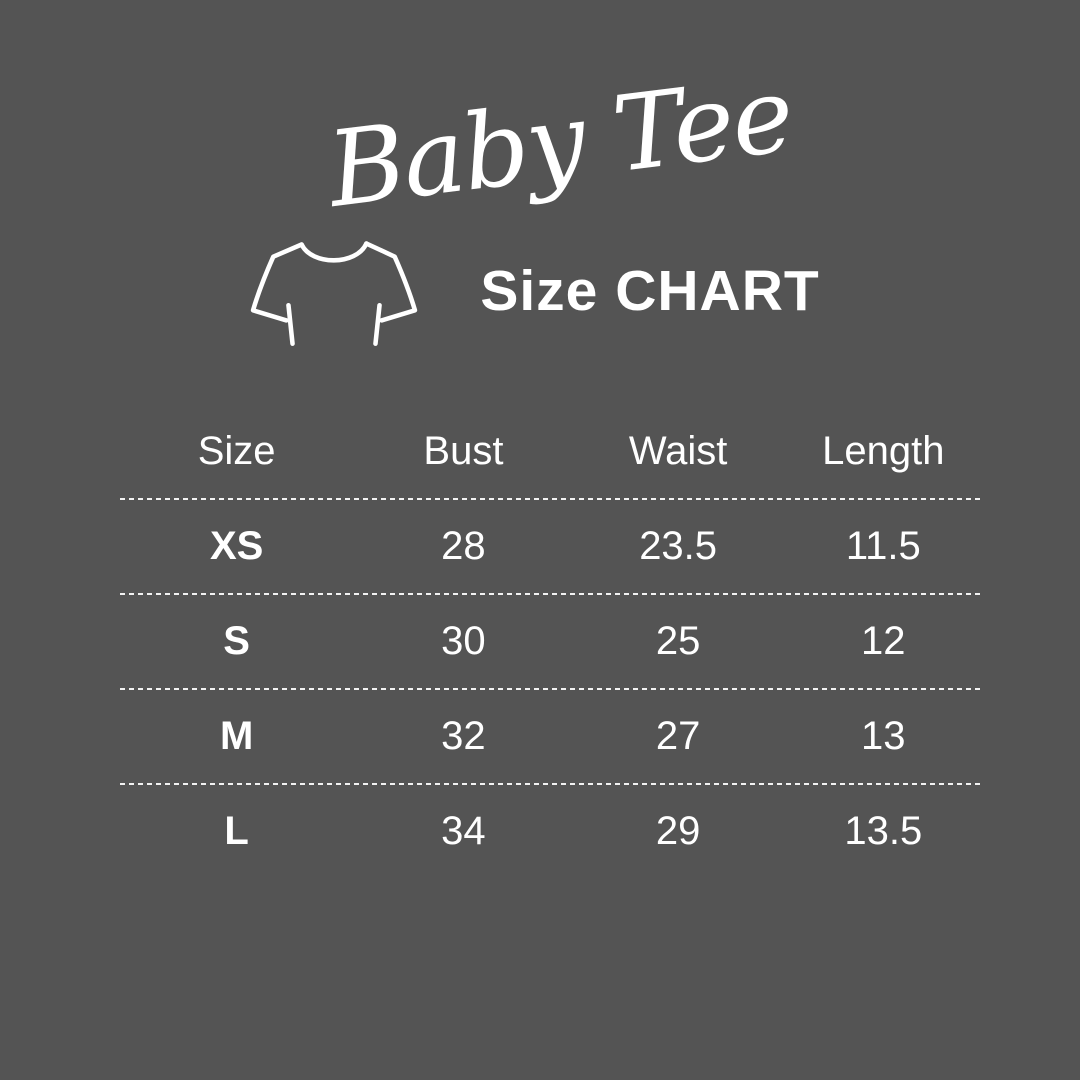 Image resolution: width=1080 pixels, height=1080 pixels. Describe the element at coordinates (678, 736) in the screenshot. I see `cell-waist: 27` at that location.